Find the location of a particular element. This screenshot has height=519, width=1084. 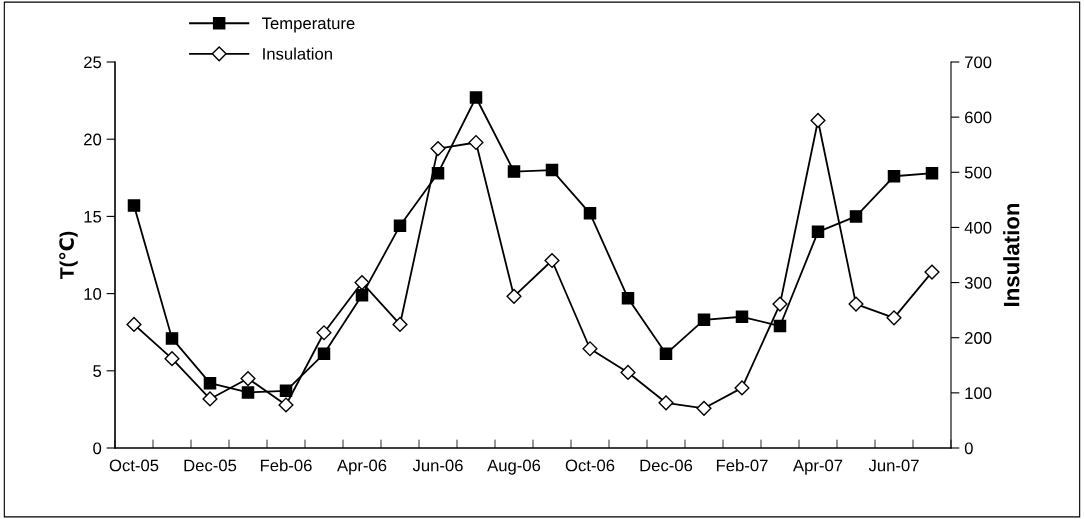

y-tick-label: 20 is located at coordinates (93, 139).